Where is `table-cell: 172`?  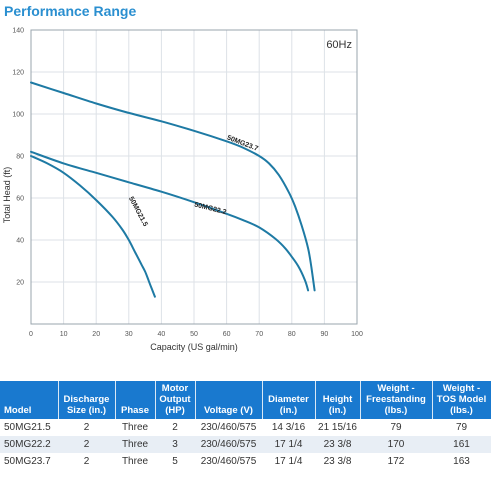 table-cell: 172 is located at coordinates (396, 461).